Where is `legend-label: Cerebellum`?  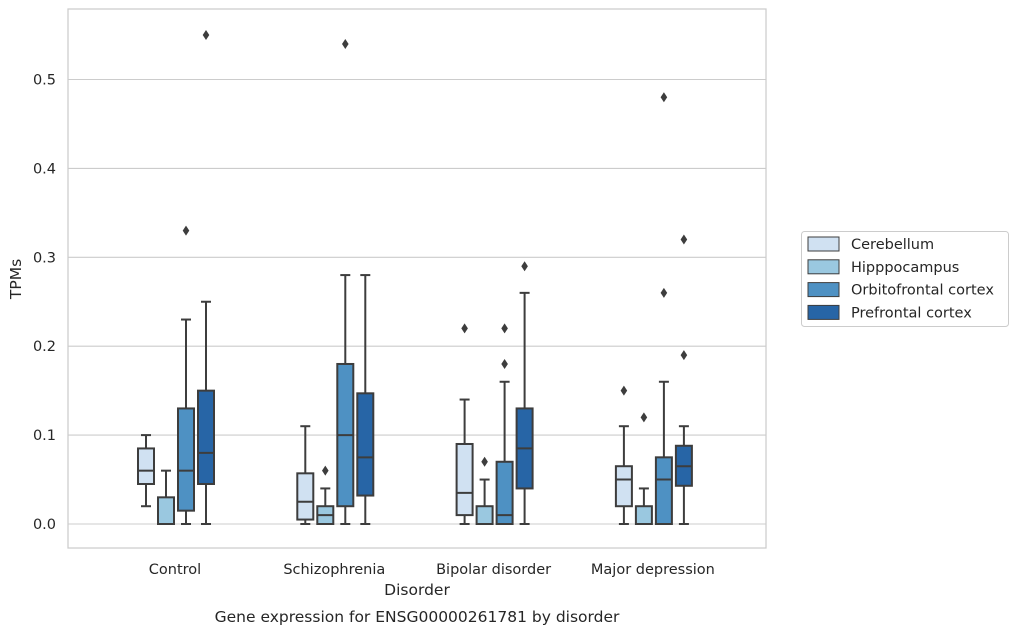 legend-label: Cerebellum is located at coordinates (892, 245).